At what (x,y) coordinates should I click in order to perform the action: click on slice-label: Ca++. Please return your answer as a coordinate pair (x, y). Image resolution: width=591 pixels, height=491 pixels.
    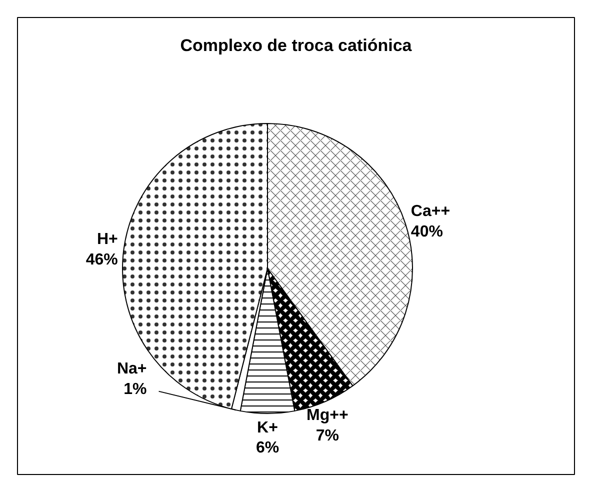
    Looking at the image, I should click on (430, 211).